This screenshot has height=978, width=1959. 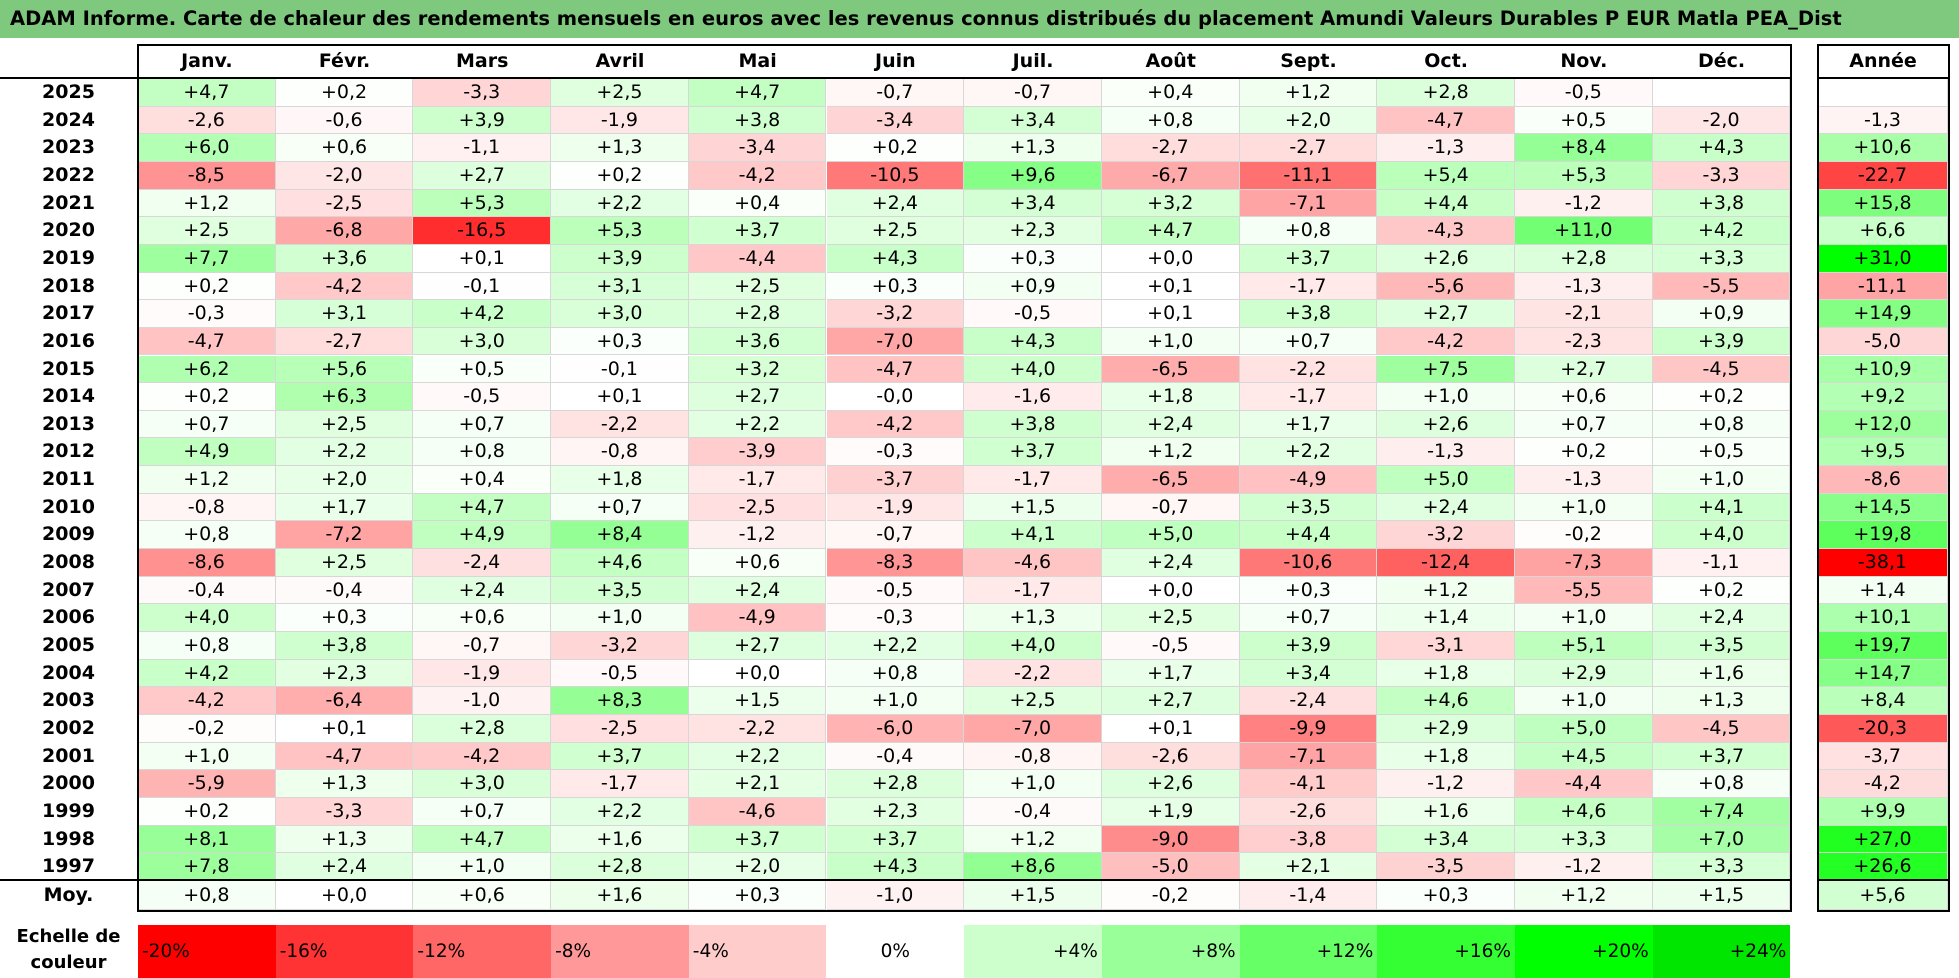 I want to click on year-average-rule, so click(x=68, y=880).